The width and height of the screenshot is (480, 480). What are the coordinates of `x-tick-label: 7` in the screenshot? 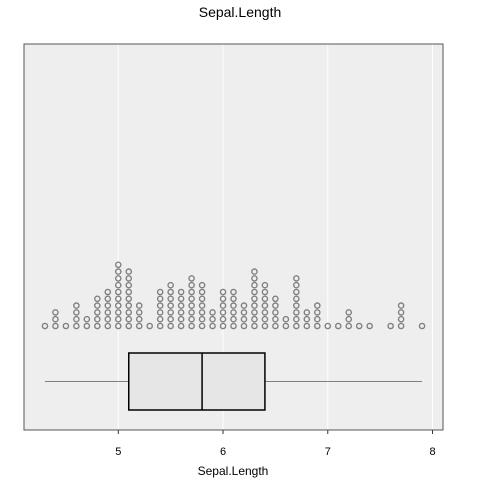 It's located at (328, 452).